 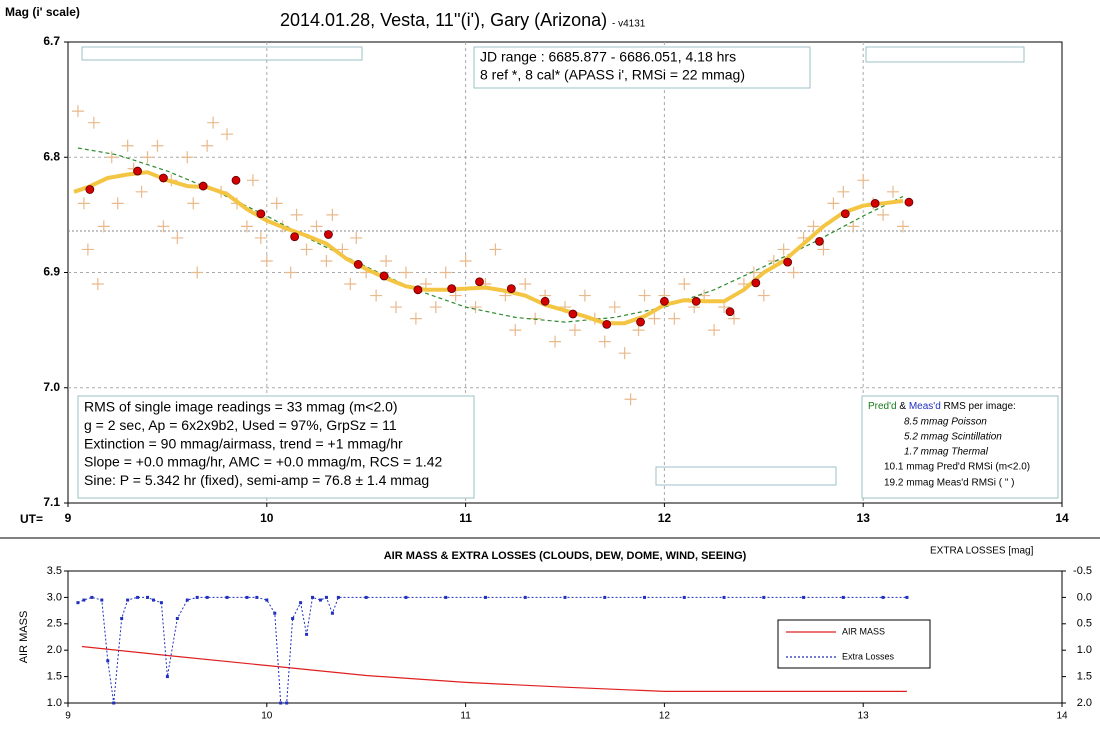 What do you see at coordinates (51, 272) in the screenshot?
I see `y-tick-label: 6.9` at bounding box center [51, 272].